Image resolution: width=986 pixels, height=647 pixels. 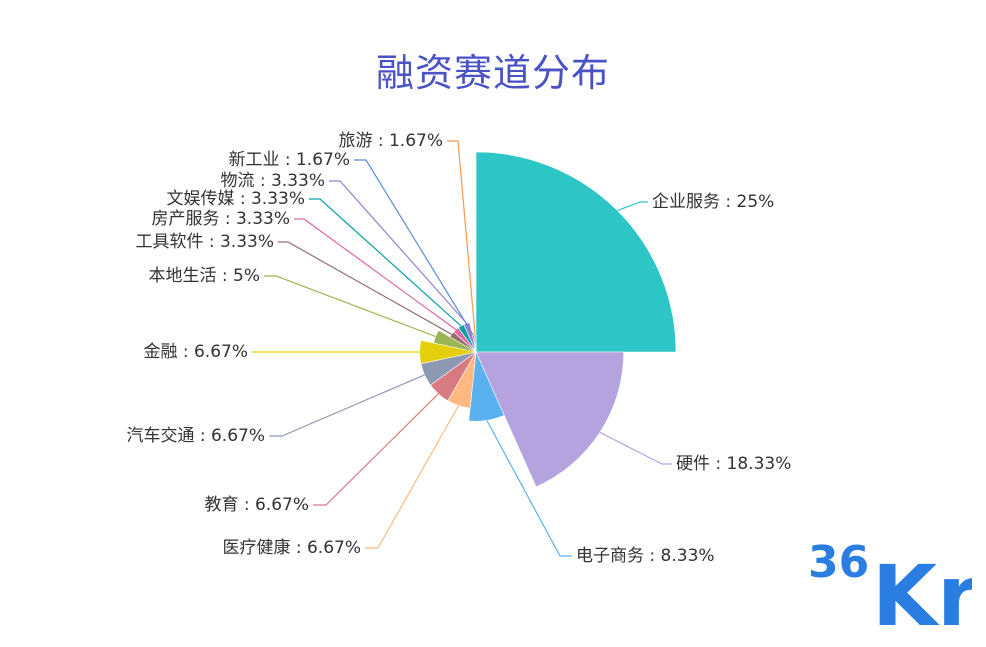 I want to click on slice-label-汽车交通: 汽车交通 : 6.67%, so click(x=195, y=436).